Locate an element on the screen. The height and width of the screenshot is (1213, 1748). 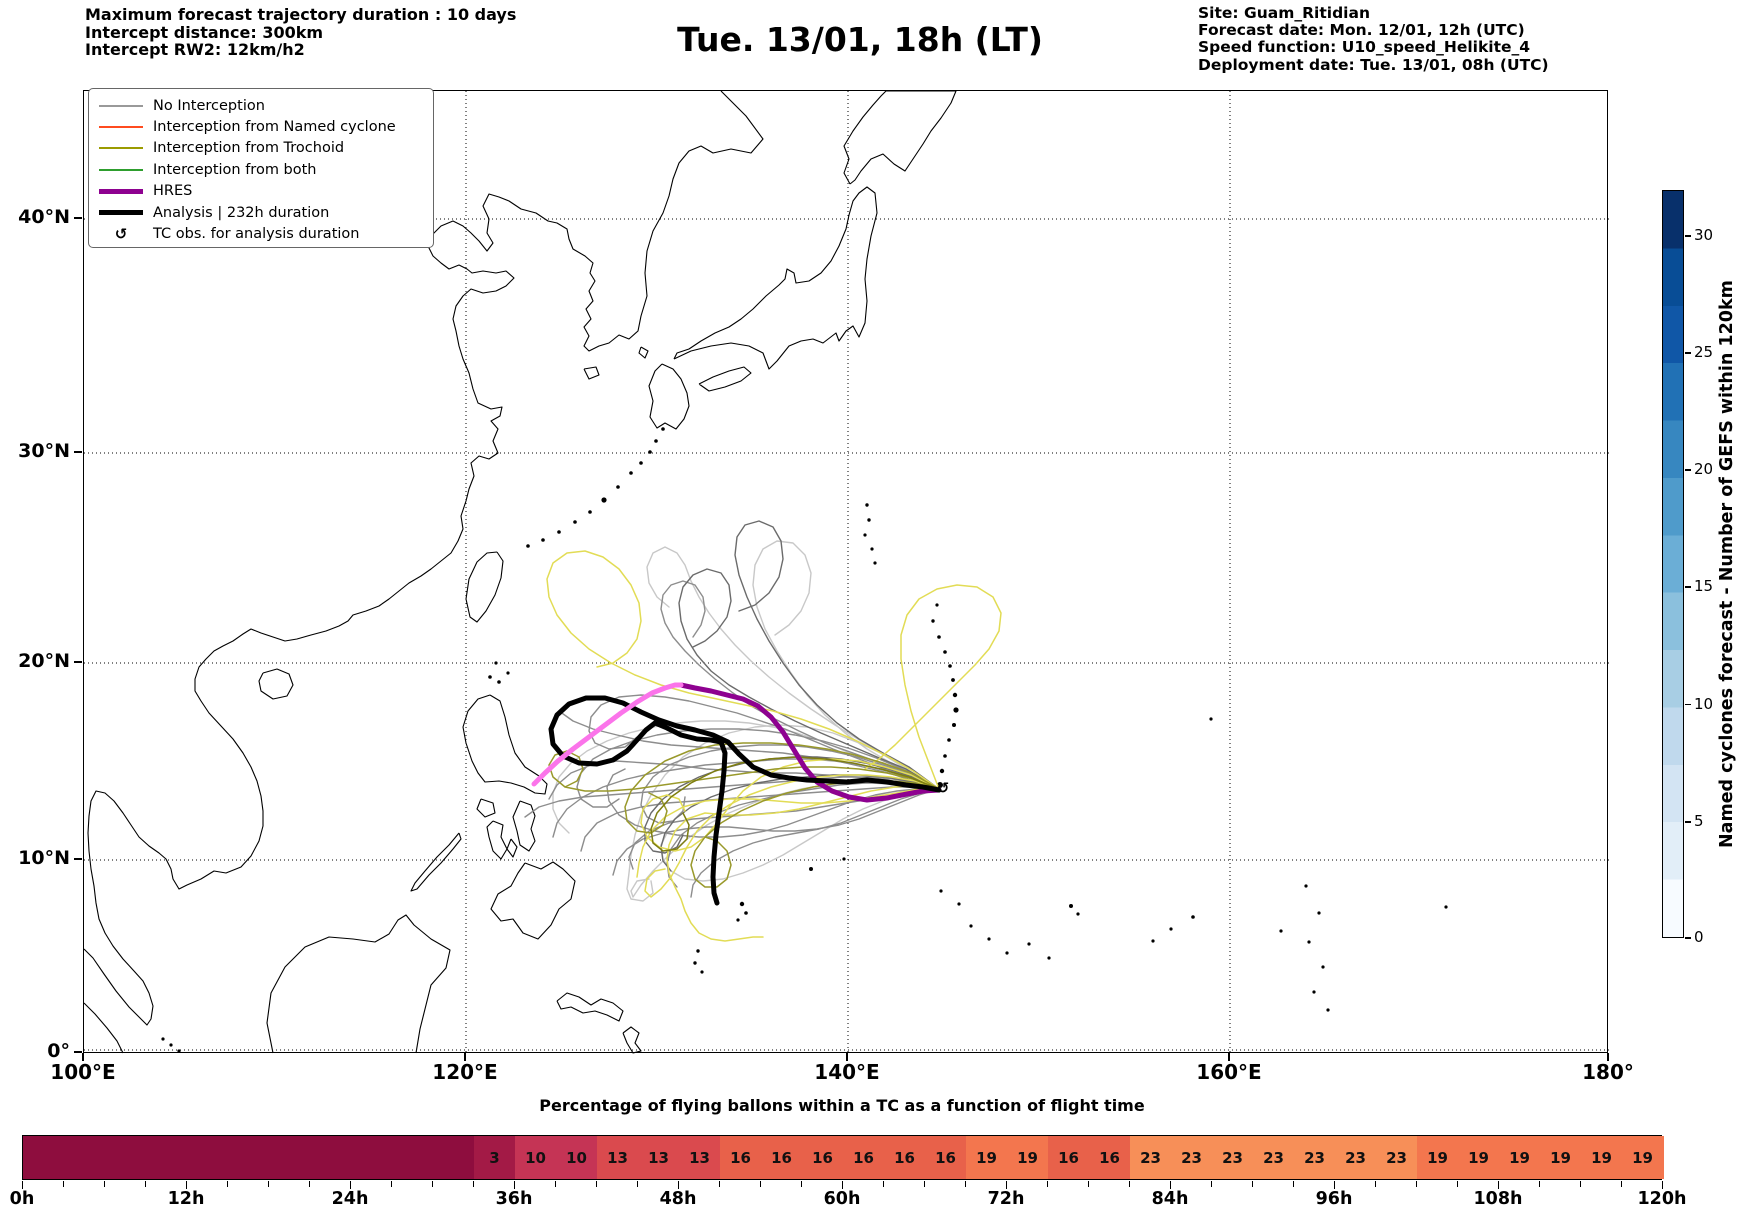
colorbar-tick-label: 20 is located at coordinates (1704, 468).